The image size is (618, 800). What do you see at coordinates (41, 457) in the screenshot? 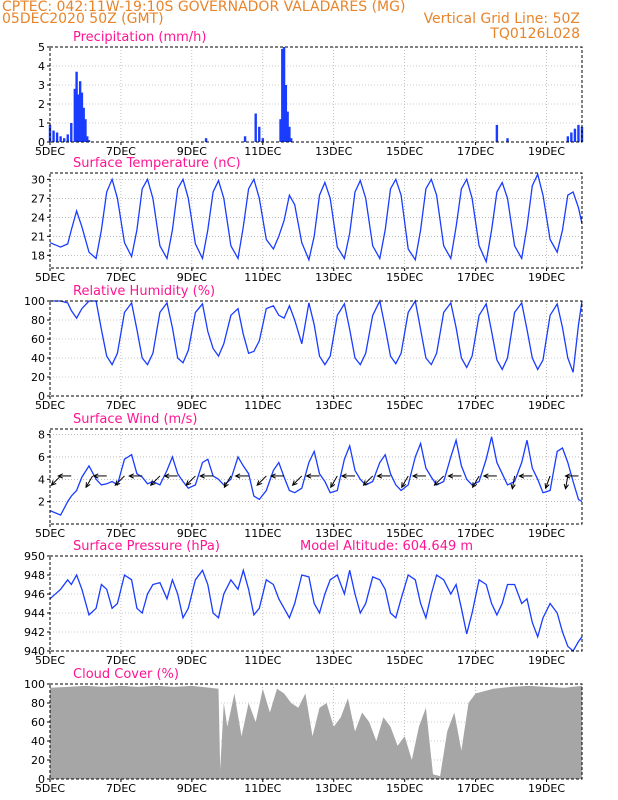
I see `y-tick-label: 6` at bounding box center [41, 457].